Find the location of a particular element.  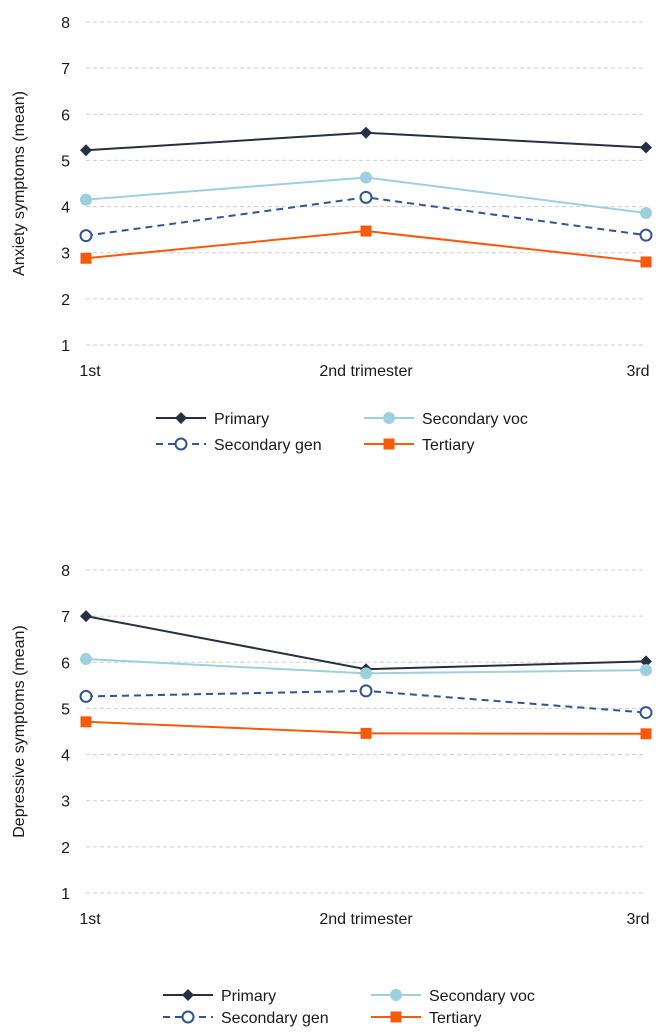

series-line-primary is located at coordinates (366, 643).